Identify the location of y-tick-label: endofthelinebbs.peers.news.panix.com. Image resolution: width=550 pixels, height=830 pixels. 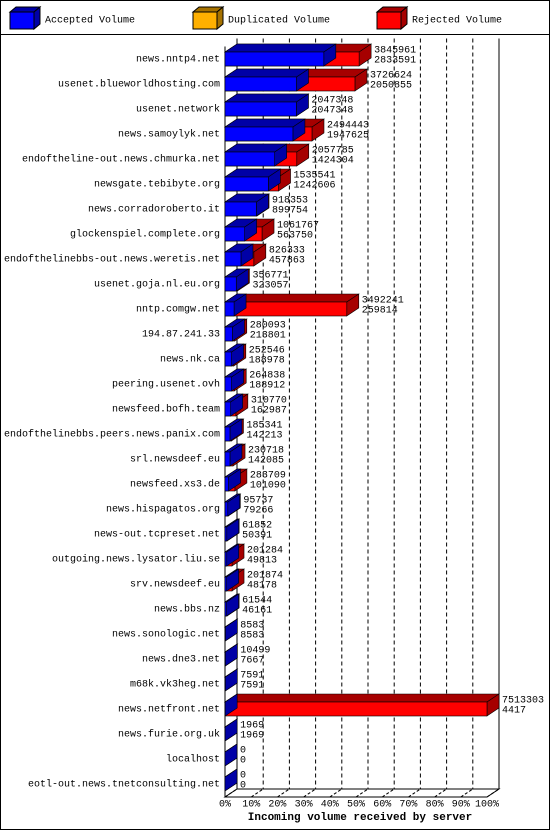
(112, 435).